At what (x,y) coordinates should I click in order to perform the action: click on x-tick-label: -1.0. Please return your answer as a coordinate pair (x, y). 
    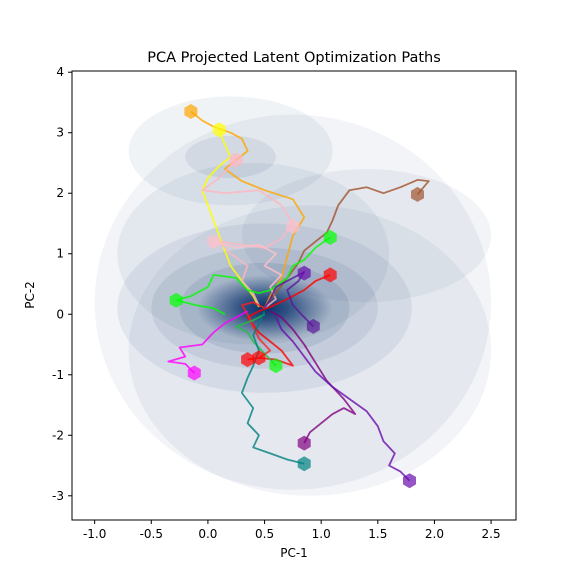
    Looking at the image, I should click on (94, 534).